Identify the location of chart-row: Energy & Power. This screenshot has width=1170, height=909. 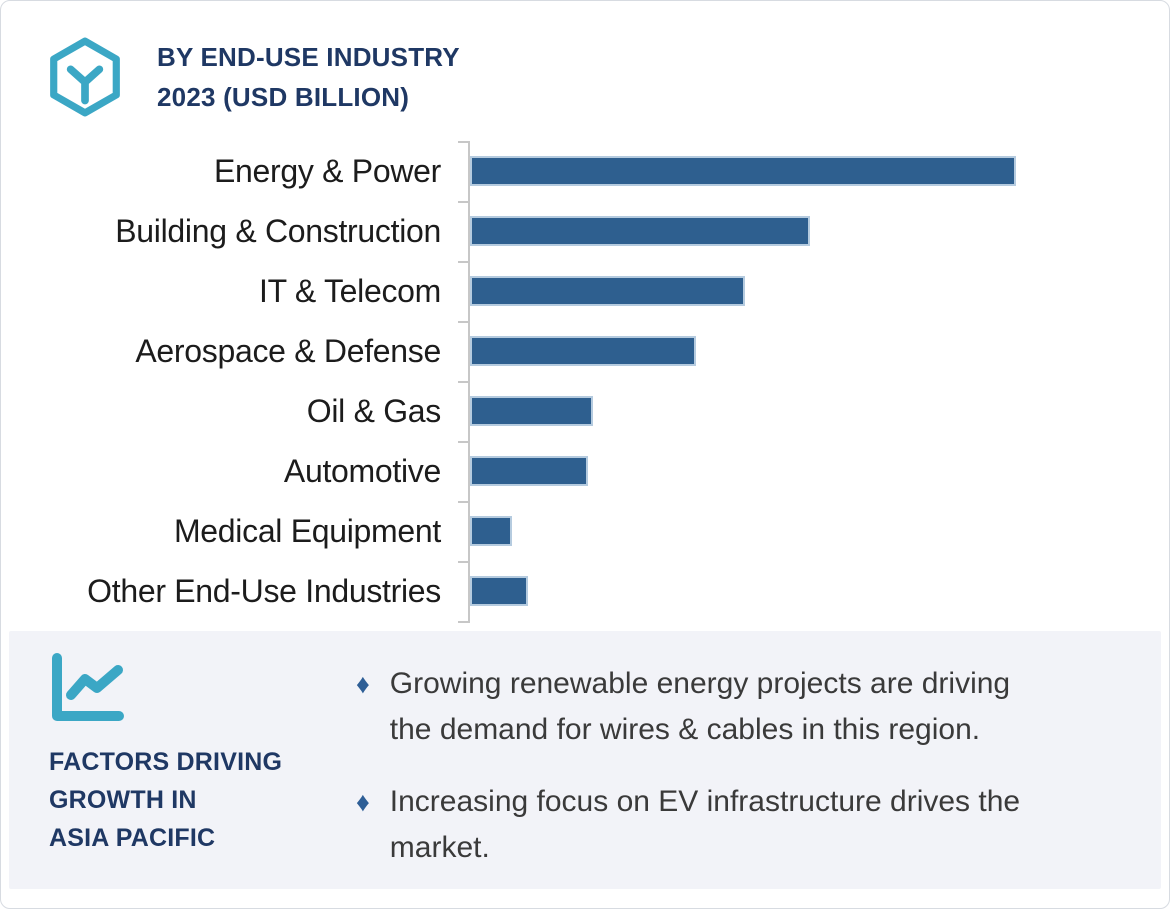
(585, 171).